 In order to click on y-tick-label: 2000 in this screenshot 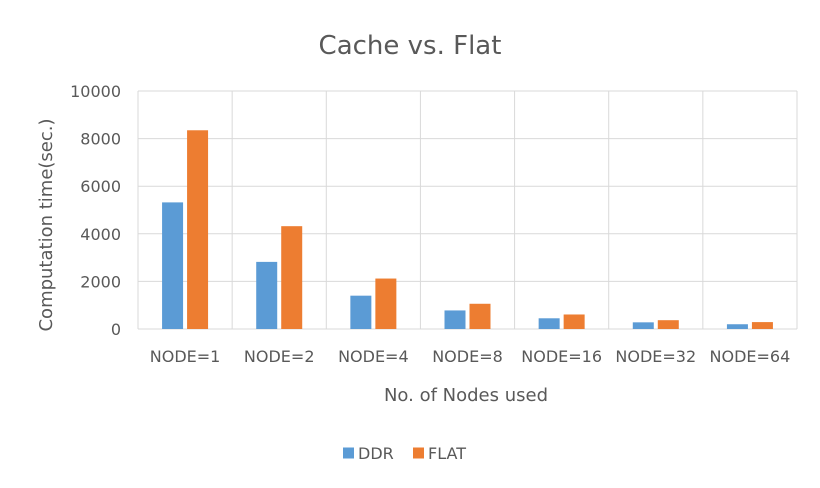, I will do `click(100, 281)`.